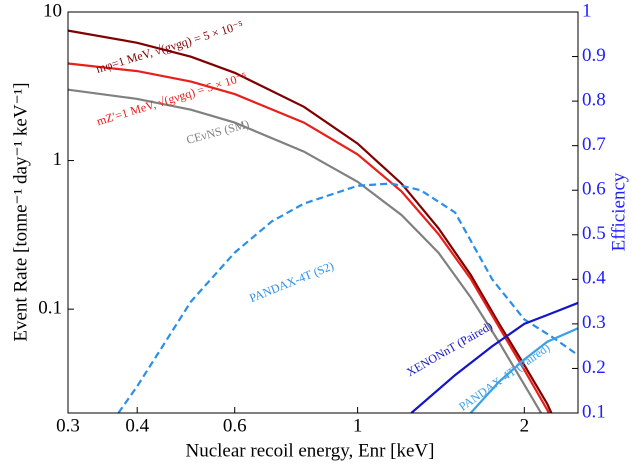 Image resolution: width=632 pixels, height=465 pixels. What do you see at coordinates (594, 144) in the screenshot?
I see `y2-tick-label: 0.7` at bounding box center [594, 144].